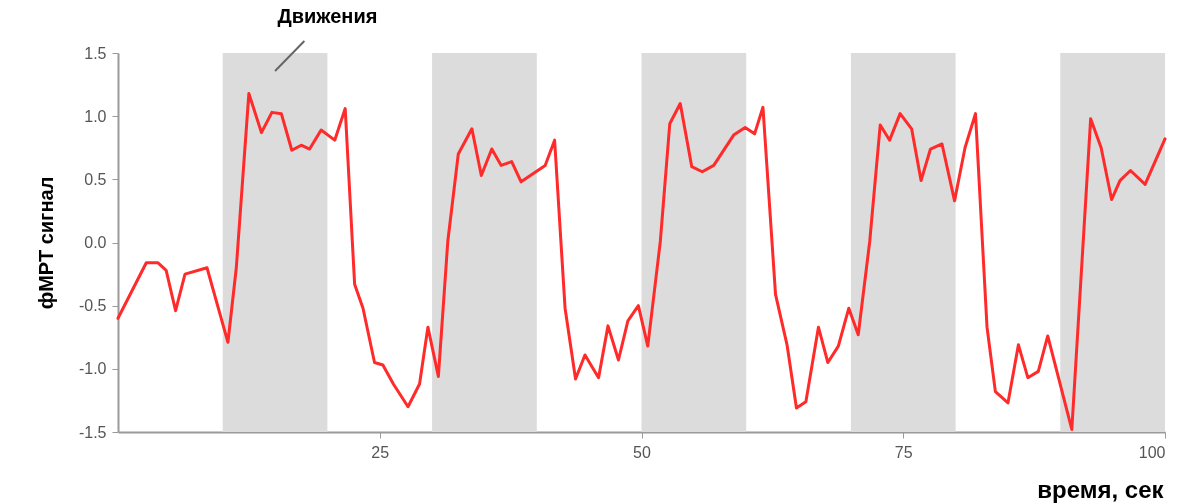  What do you see at coordinates (45, 243) in the screenshot?
I see `y-axis-title: фМРТ сигнал` at bounding box center [45, 243].